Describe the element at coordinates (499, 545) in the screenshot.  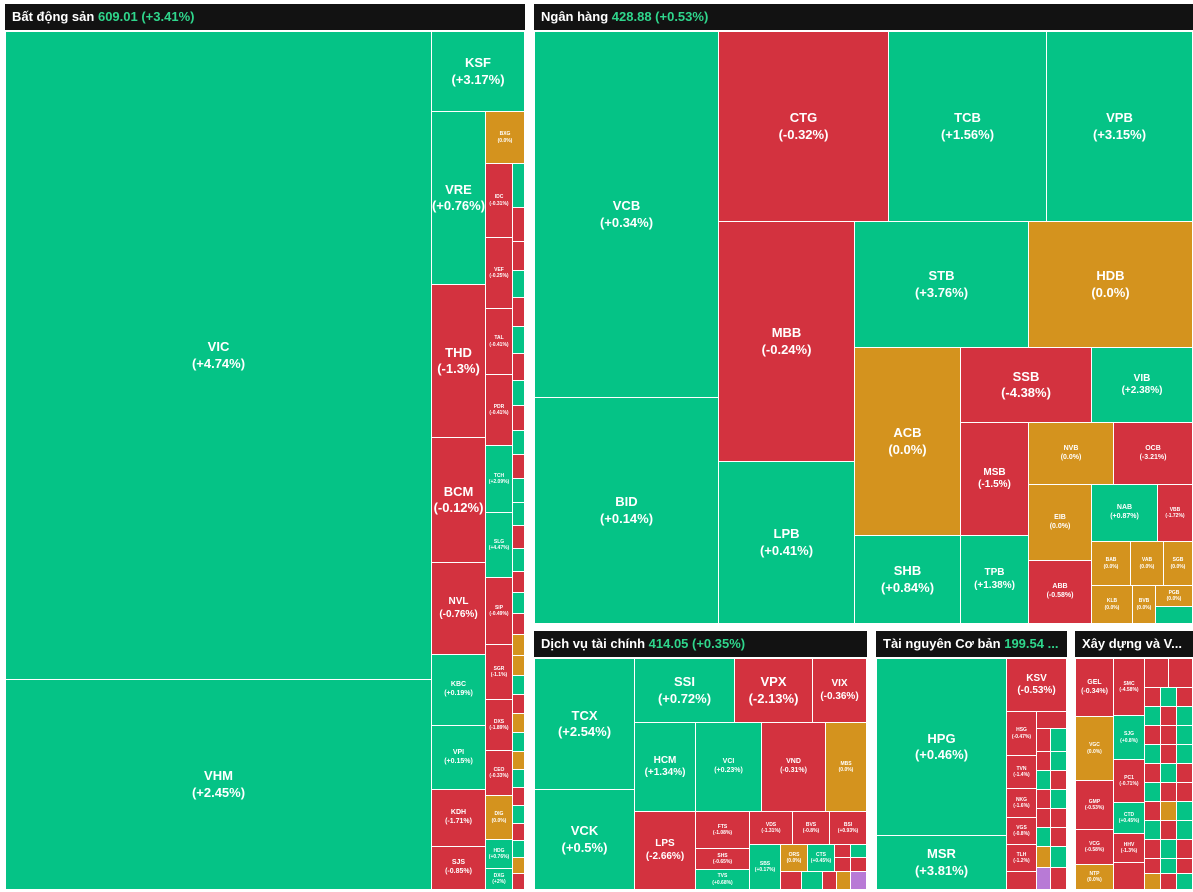
I see `stock-tile: SLG (+4.47%)` at that location.